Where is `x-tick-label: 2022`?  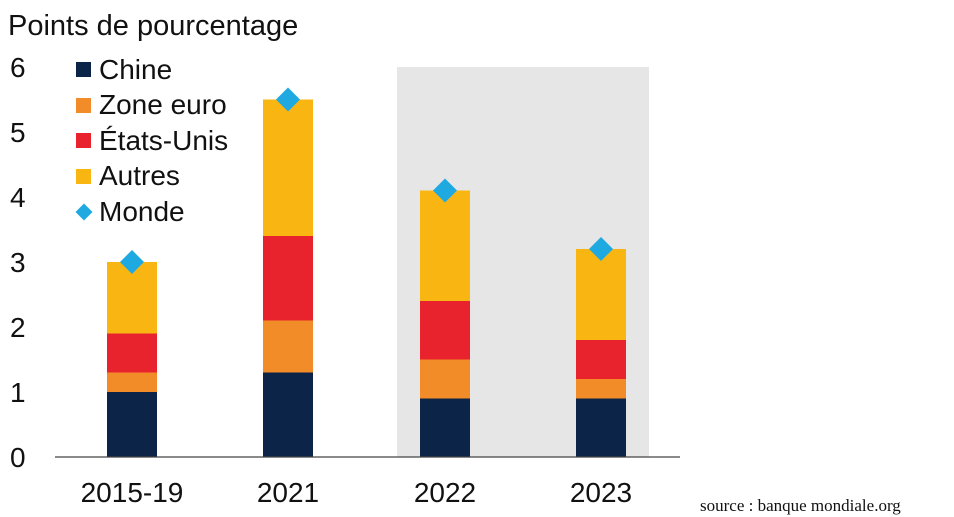 x-tick-label: 2022 is located at coordinates (445, 492).